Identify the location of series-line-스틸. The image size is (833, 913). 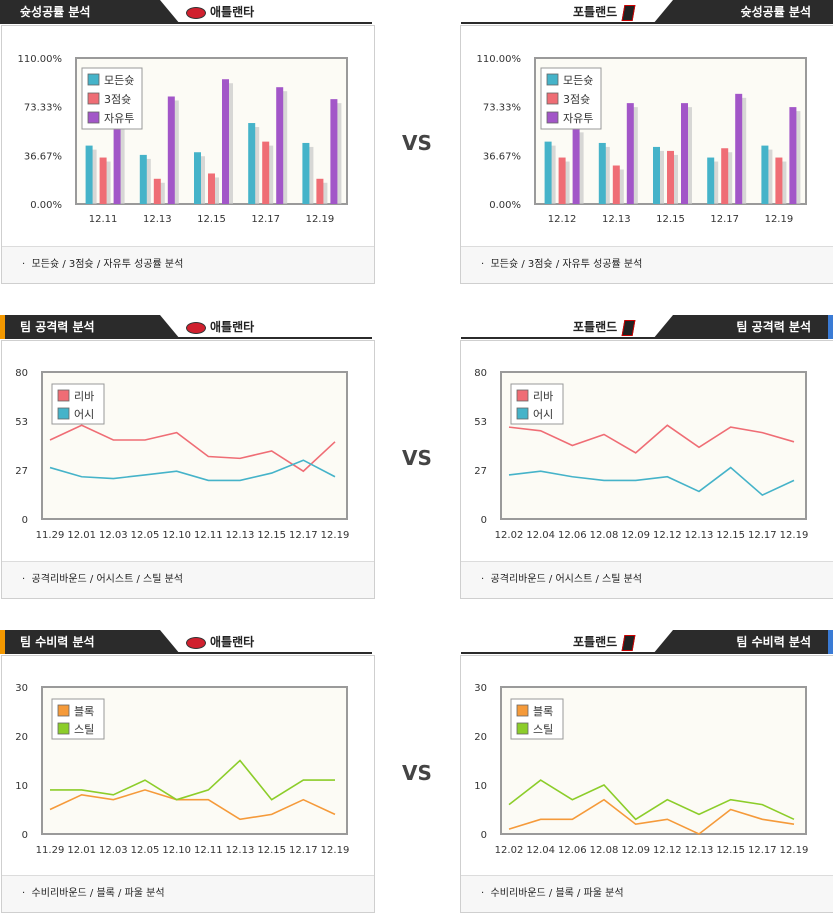
(192, 780).